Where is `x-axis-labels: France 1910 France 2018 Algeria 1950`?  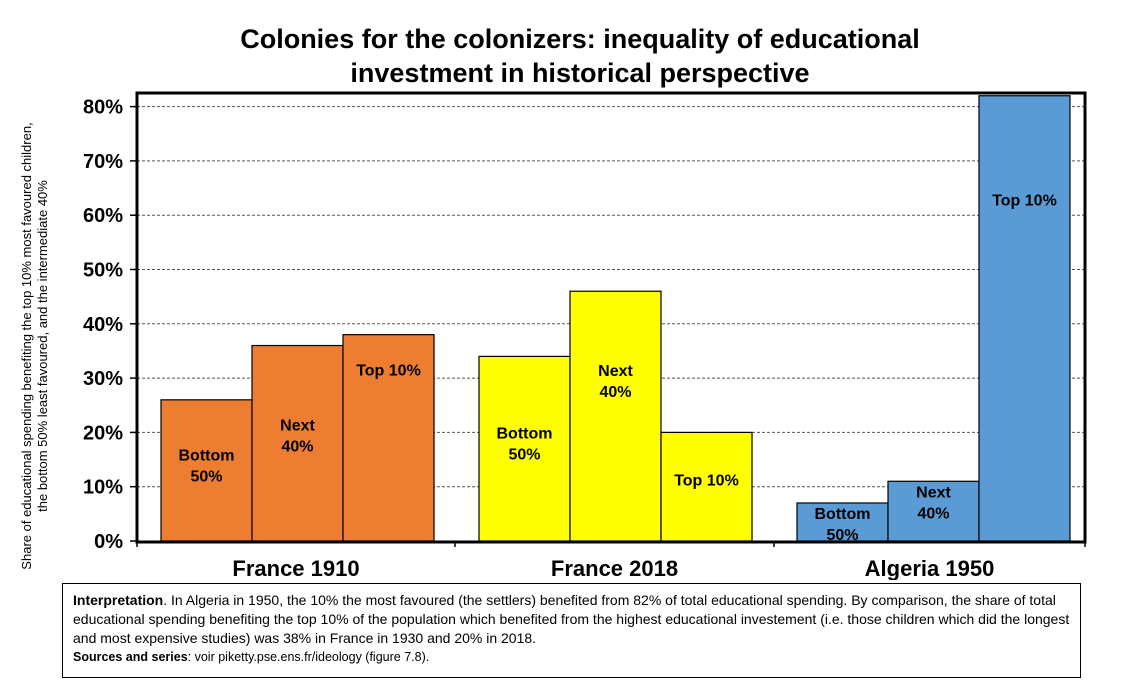
x-axis-labels: France 1910 France 2018 Algeria 1950 is located at coordinates (613, 568).